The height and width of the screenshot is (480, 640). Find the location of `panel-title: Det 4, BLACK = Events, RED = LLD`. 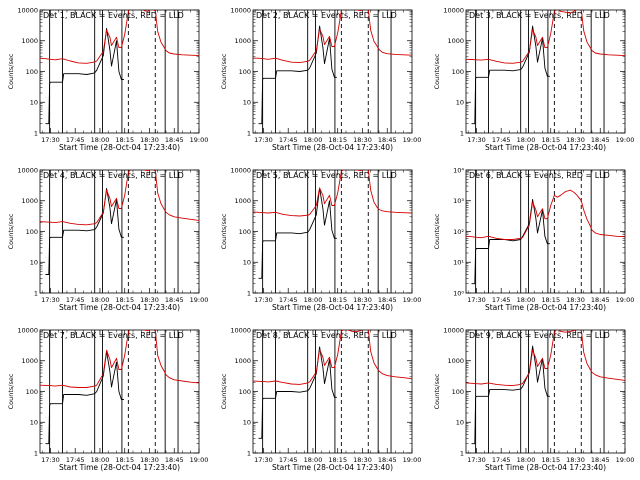

panel-title: Det 4, BLACK = Events, RED = LLD is located at coordinates (113, 175).